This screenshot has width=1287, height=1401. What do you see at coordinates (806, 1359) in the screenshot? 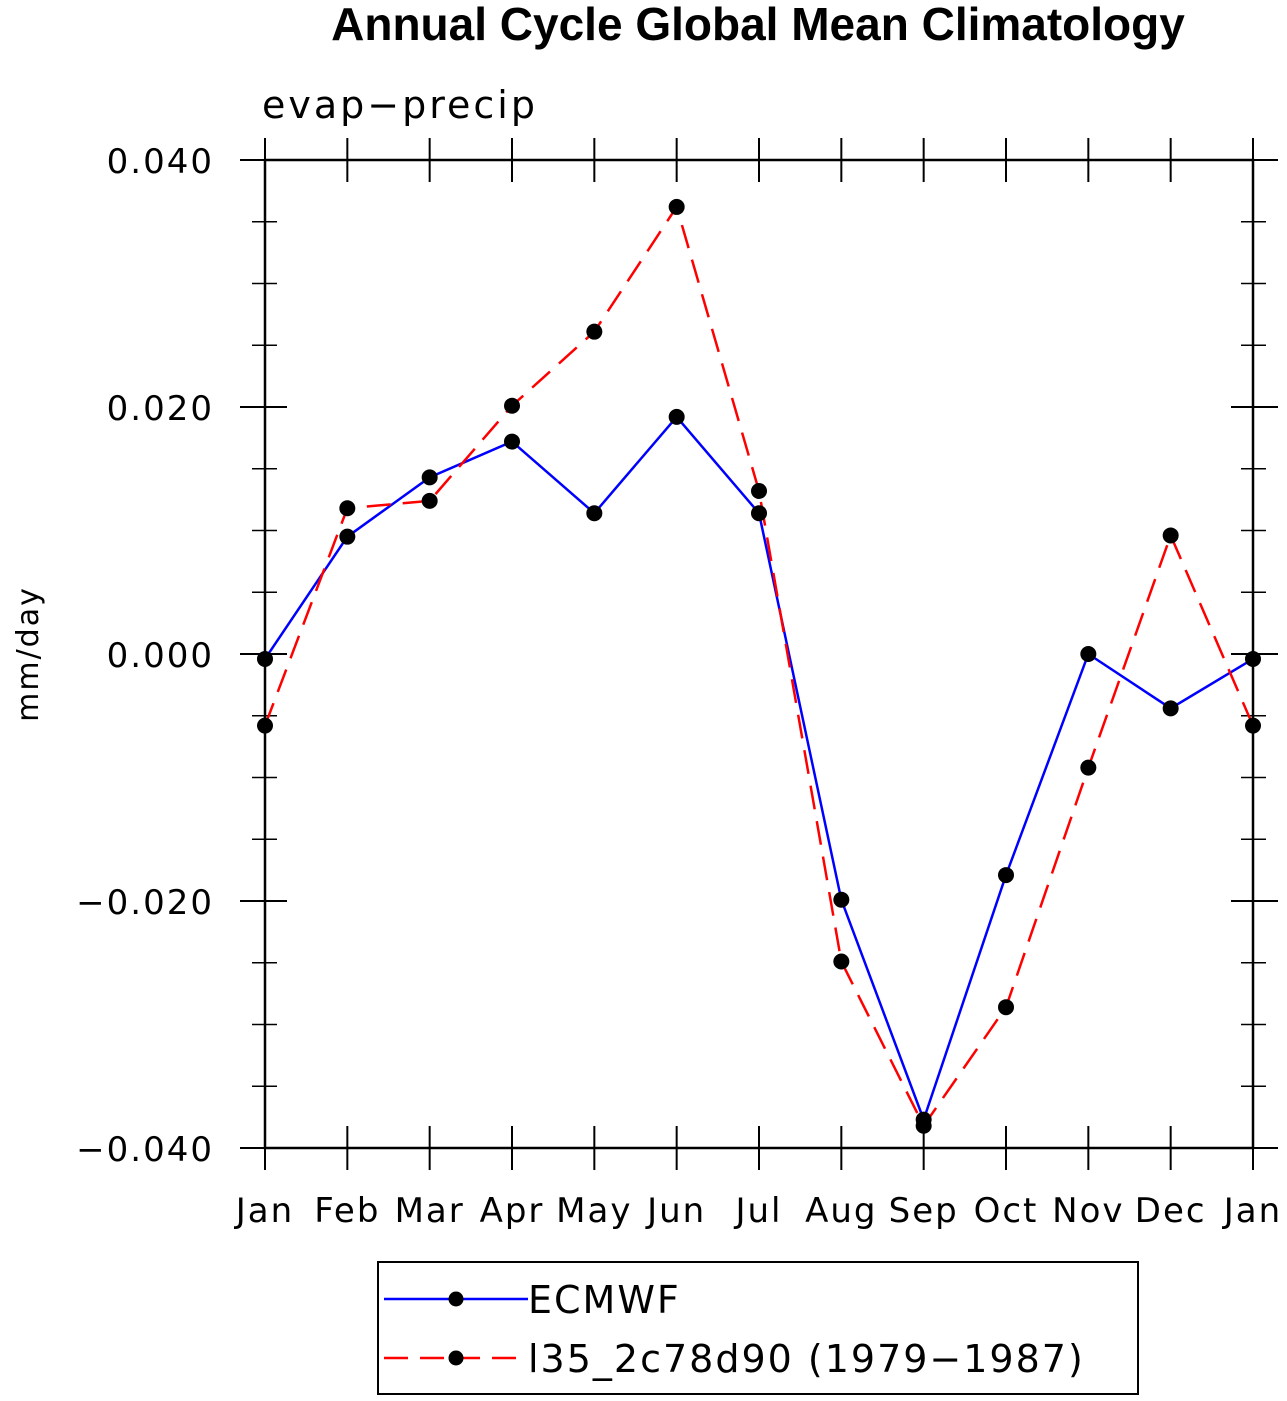
I see `legend-label-l35-2c78d90: l35_2c78d90 (1979−1987)` at bounding box center [806, 1359].